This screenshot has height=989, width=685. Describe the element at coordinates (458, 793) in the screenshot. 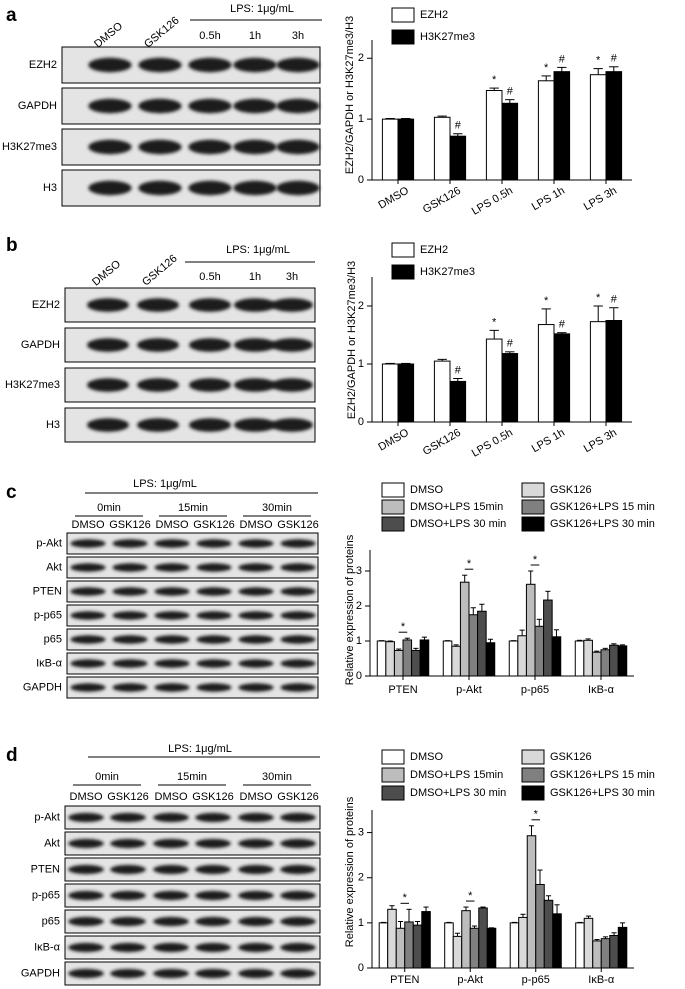

I see `legend-label: DMSO+LPS 30 min` at that location.